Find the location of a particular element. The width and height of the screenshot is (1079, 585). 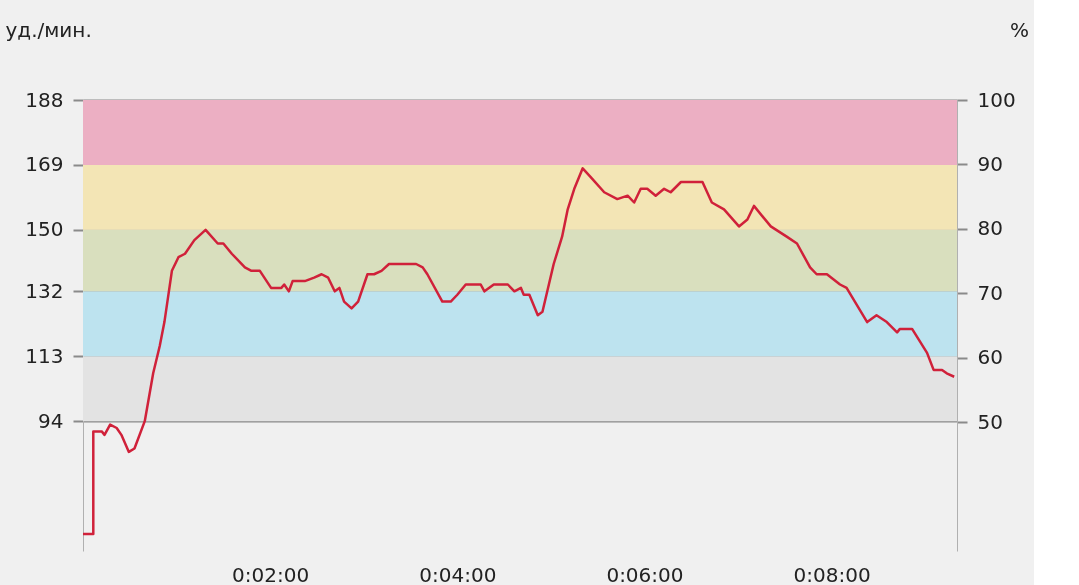

y-tick-label: 113 is located at coordinates (44, 355).